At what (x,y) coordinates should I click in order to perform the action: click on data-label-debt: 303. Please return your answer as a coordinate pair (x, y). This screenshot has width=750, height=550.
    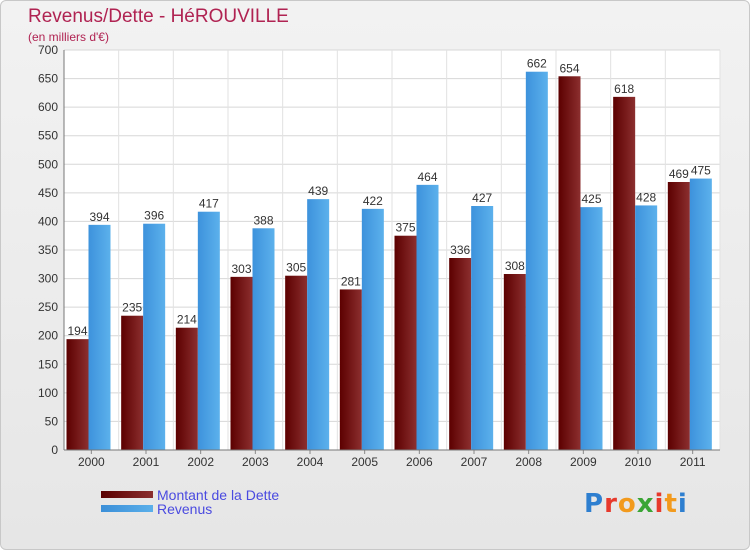
    Looking at the image, I should click on (241, 269).